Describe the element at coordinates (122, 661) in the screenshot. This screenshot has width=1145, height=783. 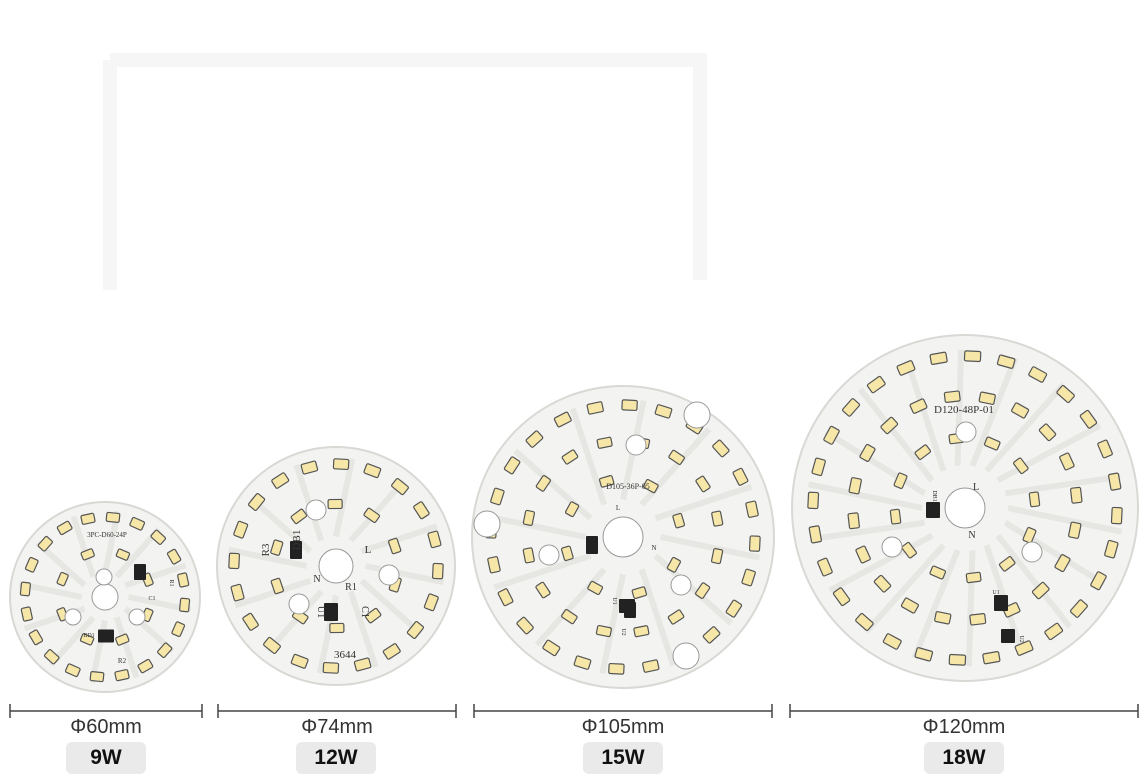
I see `silkscreen-label: R2` at that location.